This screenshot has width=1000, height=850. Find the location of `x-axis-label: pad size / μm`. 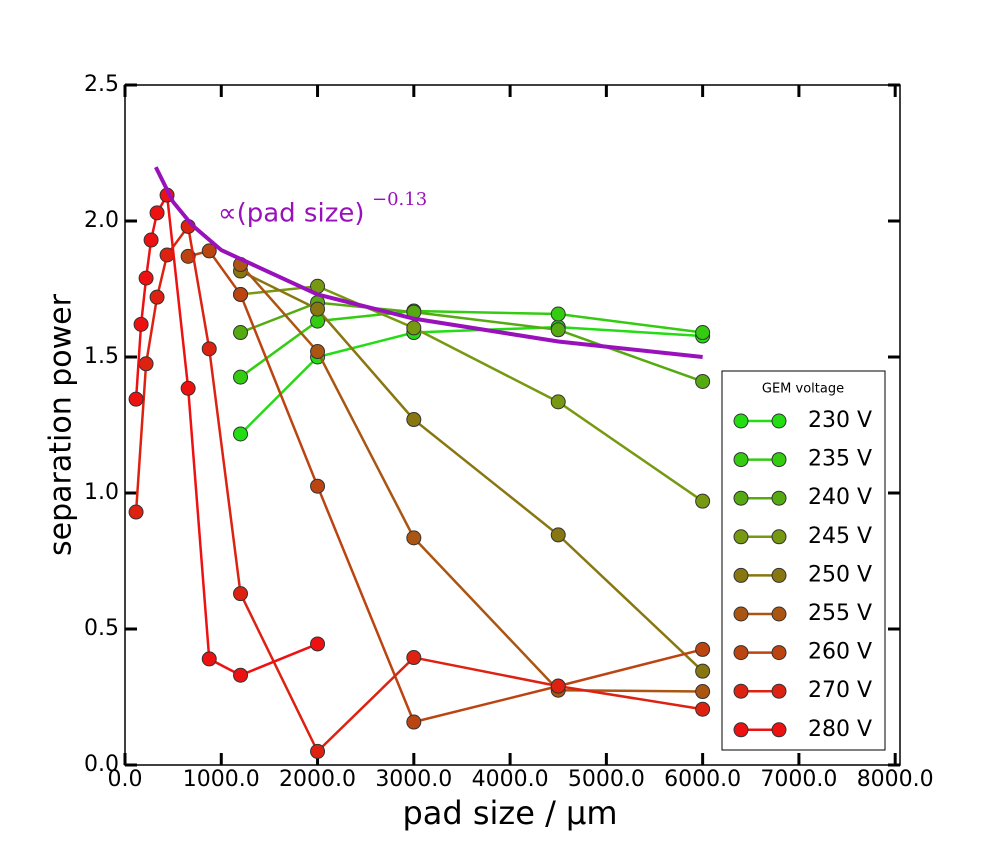

x-axis-label: pad size / μm is located at coordinates (509, 813).